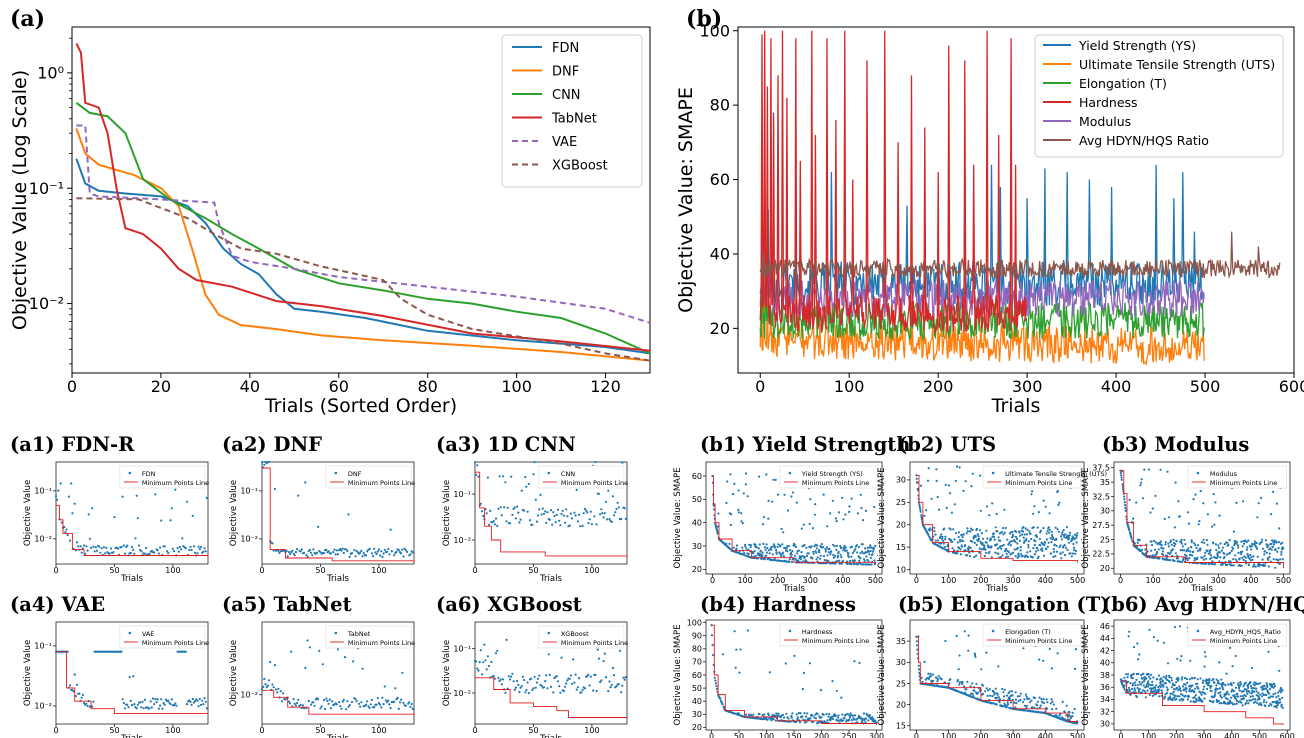 Image resolution: width=1304 pixels, height=738 pixels. Describe the element at coordinates (162, 637) in the screenshot. I see `legend-box` at that location.